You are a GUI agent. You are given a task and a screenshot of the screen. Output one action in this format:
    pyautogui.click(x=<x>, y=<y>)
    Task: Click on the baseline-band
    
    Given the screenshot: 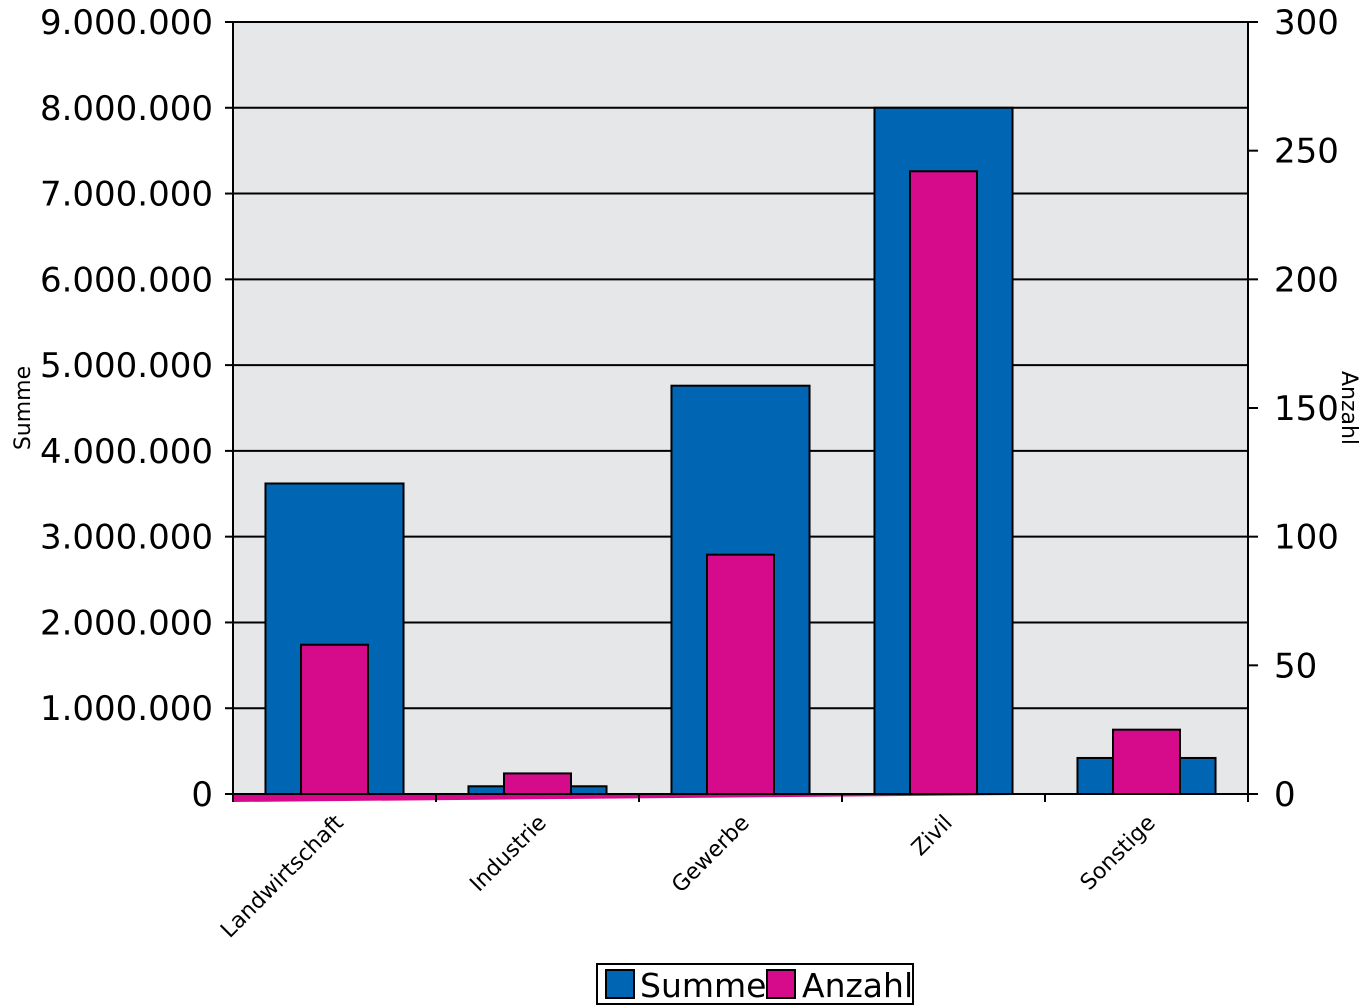 What is the action you would take?
    pyautogui.click(x=740, y=797)
    